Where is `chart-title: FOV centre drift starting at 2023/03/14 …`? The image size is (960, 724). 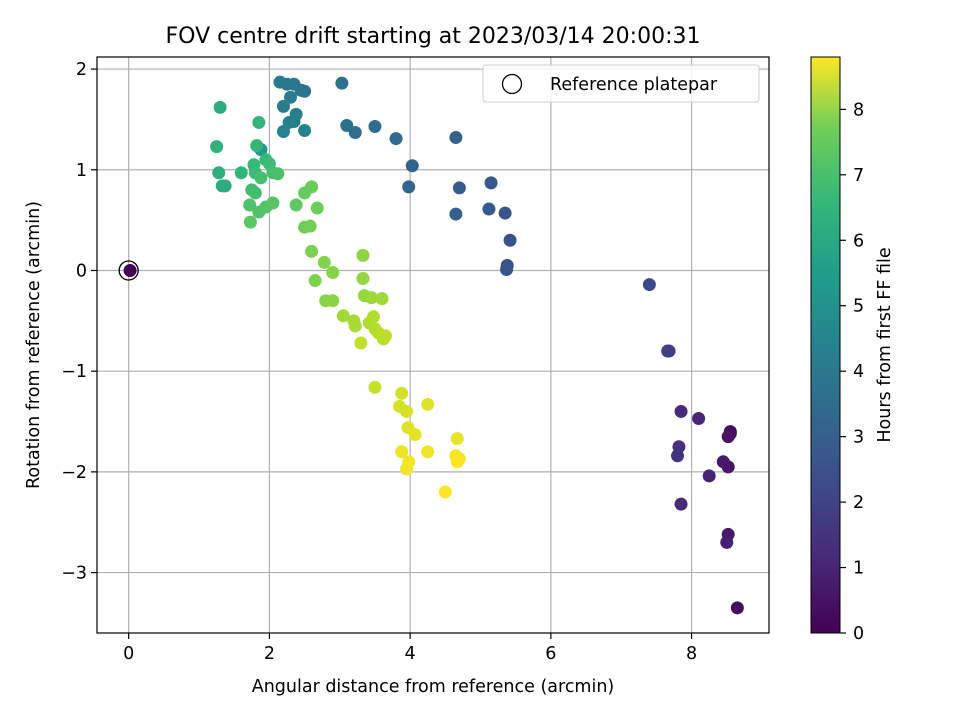
chart-title: FOV centre drift starting at 2023/03/14 … is located at coordinates (433, 36).